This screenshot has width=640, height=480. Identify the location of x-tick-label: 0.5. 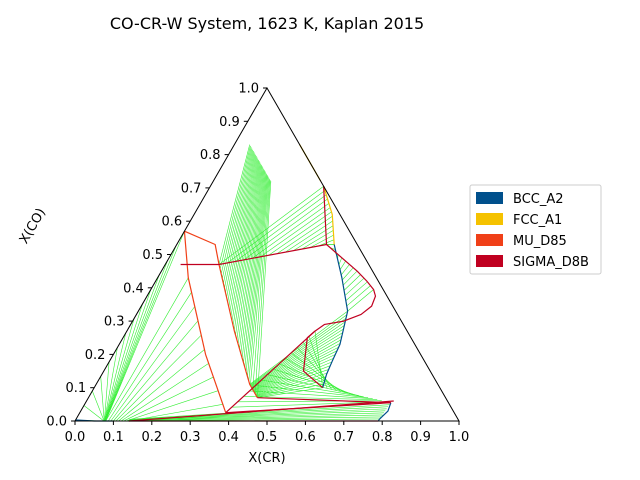
(267, 437).